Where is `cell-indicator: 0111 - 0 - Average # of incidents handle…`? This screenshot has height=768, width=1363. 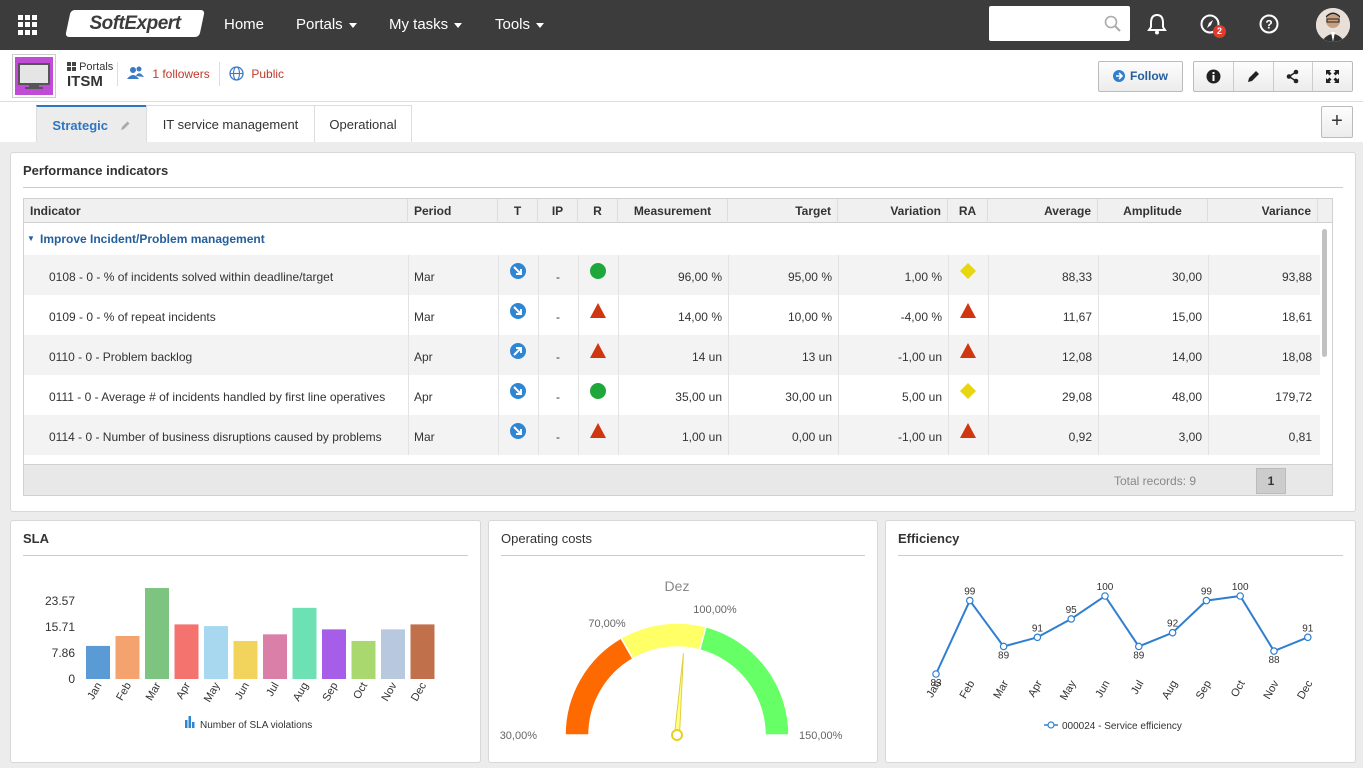
cell-indicator: 0111 - 0 - Average # of incidents handle… is located at coordinates (217, 397).